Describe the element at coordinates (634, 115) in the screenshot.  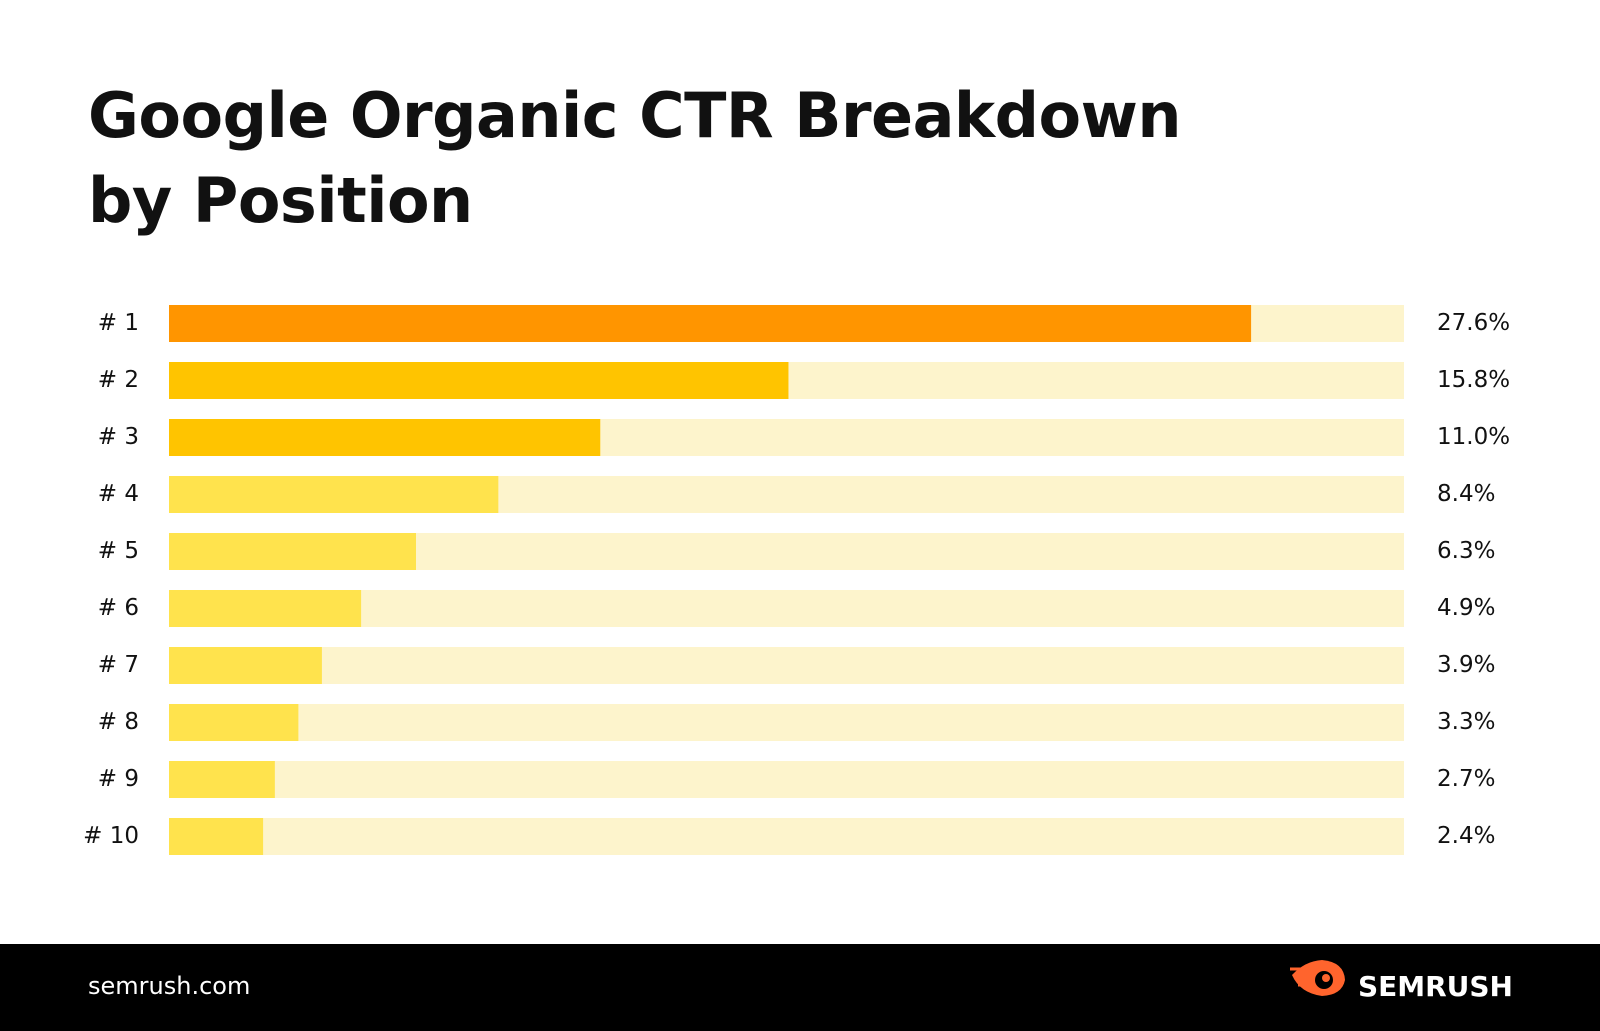
I see `chart-title: Google Organic CTR Breakdown` at that location.